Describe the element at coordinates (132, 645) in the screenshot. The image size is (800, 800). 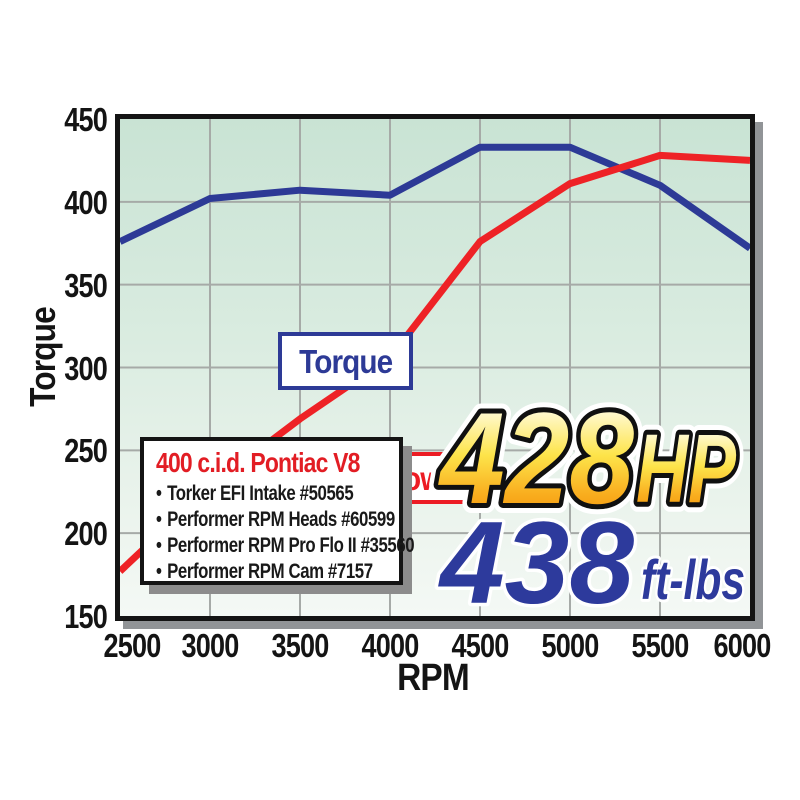
I see `x-tick-label: 2500` at that location.